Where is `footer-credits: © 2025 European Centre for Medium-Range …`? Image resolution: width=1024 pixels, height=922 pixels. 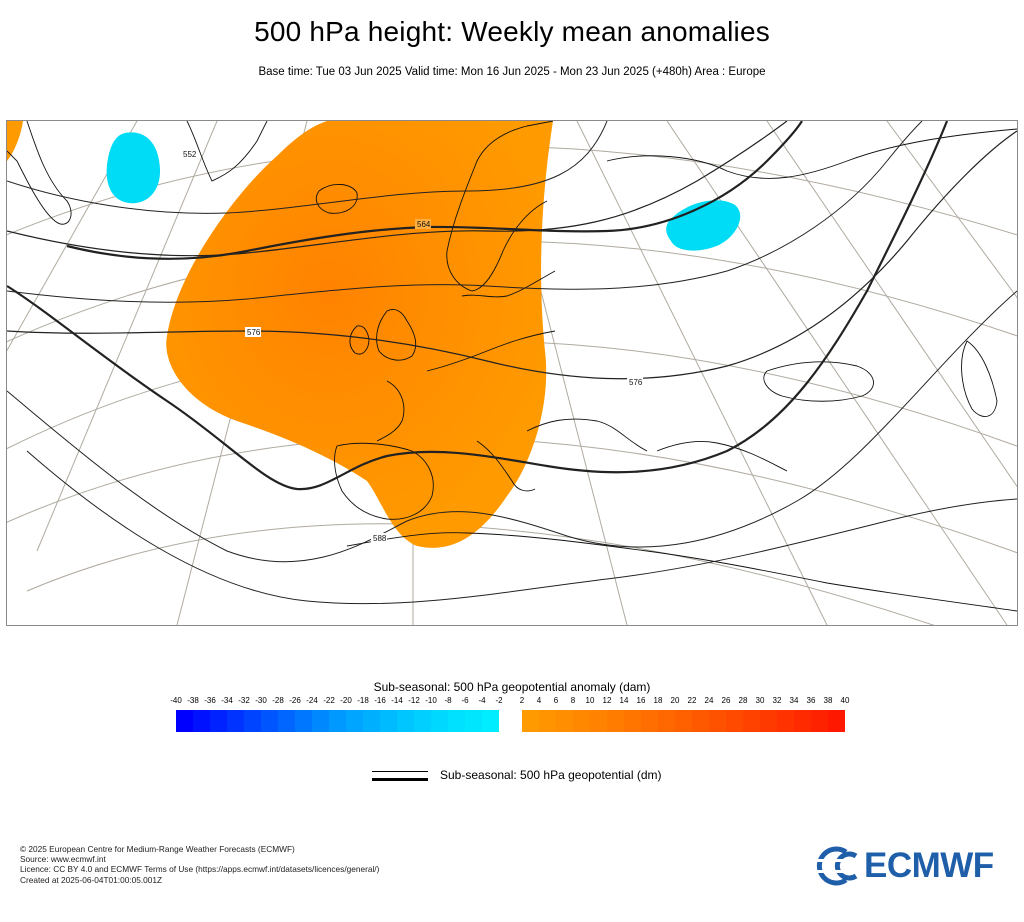
footer-credits: © 2025 European Centre for Medium-Range … is located at coordinates (199, 864).